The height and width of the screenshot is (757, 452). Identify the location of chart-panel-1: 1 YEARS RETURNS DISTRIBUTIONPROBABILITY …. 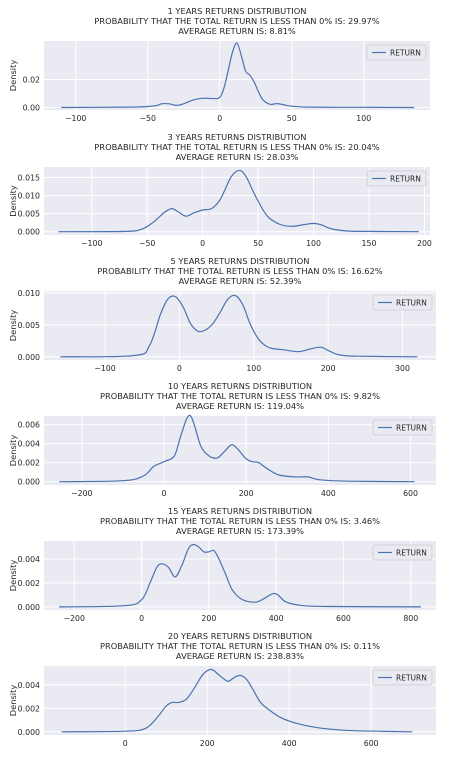
(219, 64).